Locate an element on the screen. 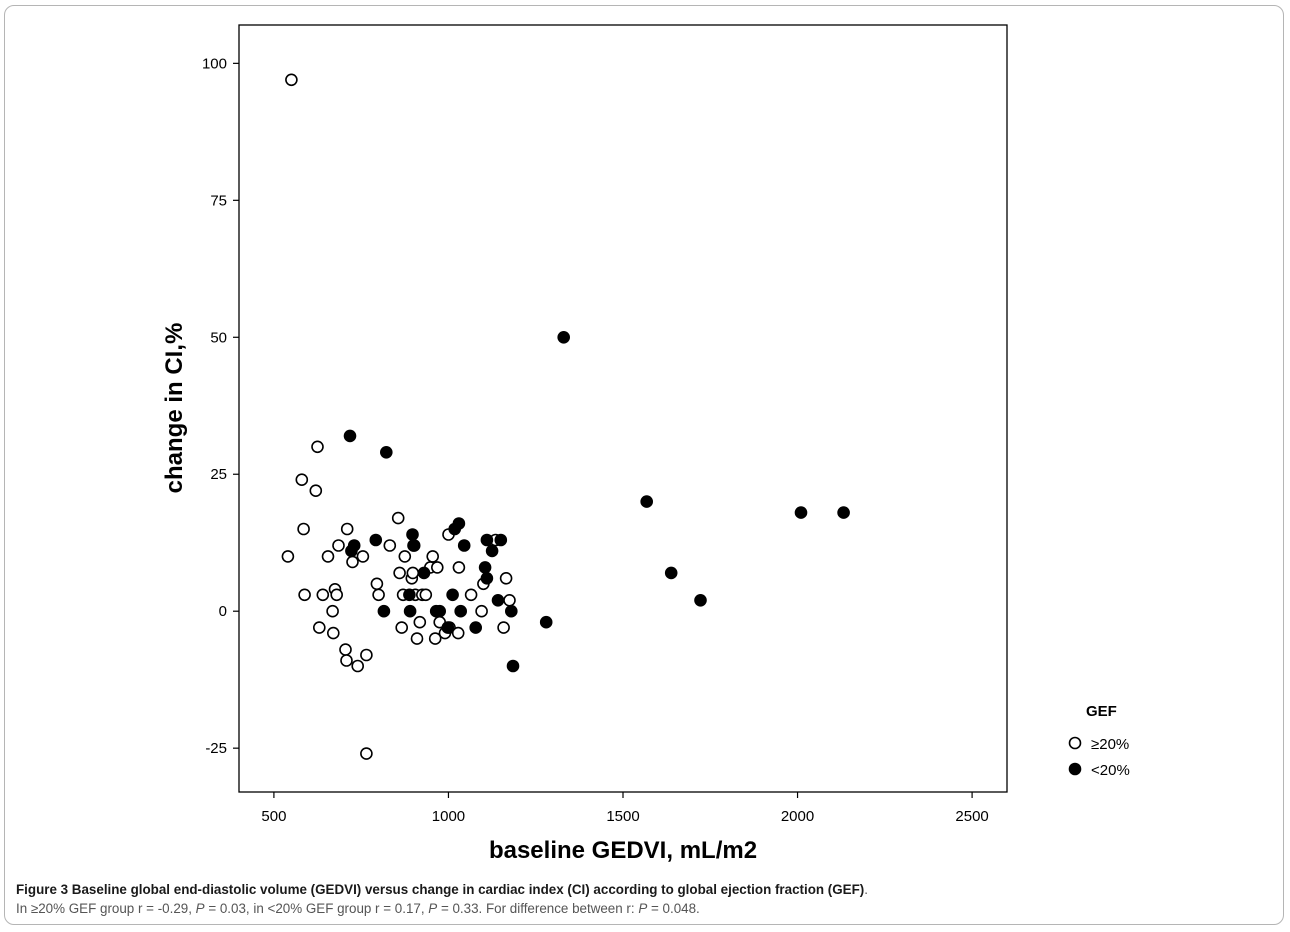 This screenshot has width=1290, height=932. y-axis: -25 0 25 50 75 100 is located at coordinates (220, 406).